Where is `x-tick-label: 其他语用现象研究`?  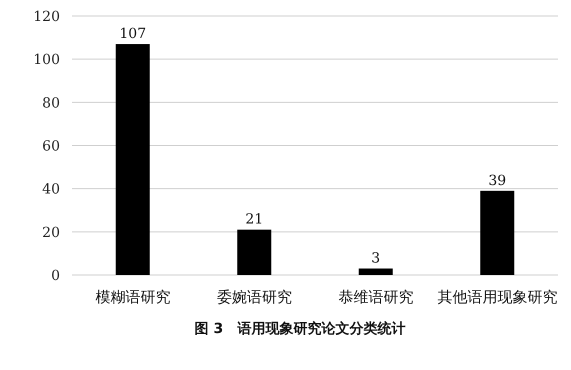 x-tick-label: 其他语用现象研究 is located at coordinates (497, 297).